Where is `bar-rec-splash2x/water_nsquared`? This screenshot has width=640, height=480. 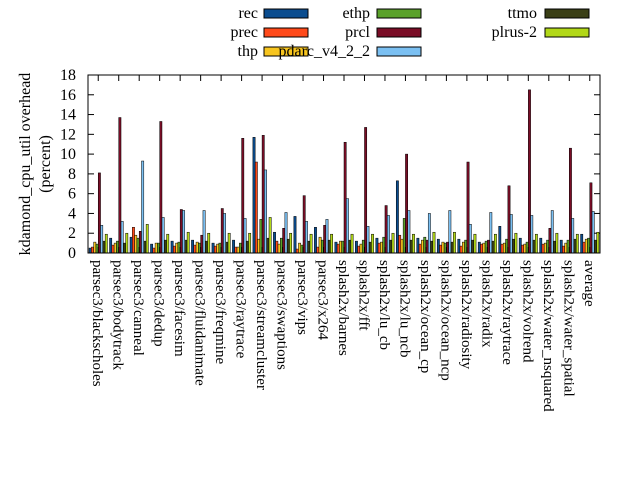 bar-rec-splash2x/water_nsquared is located at coordinates (541, 245).